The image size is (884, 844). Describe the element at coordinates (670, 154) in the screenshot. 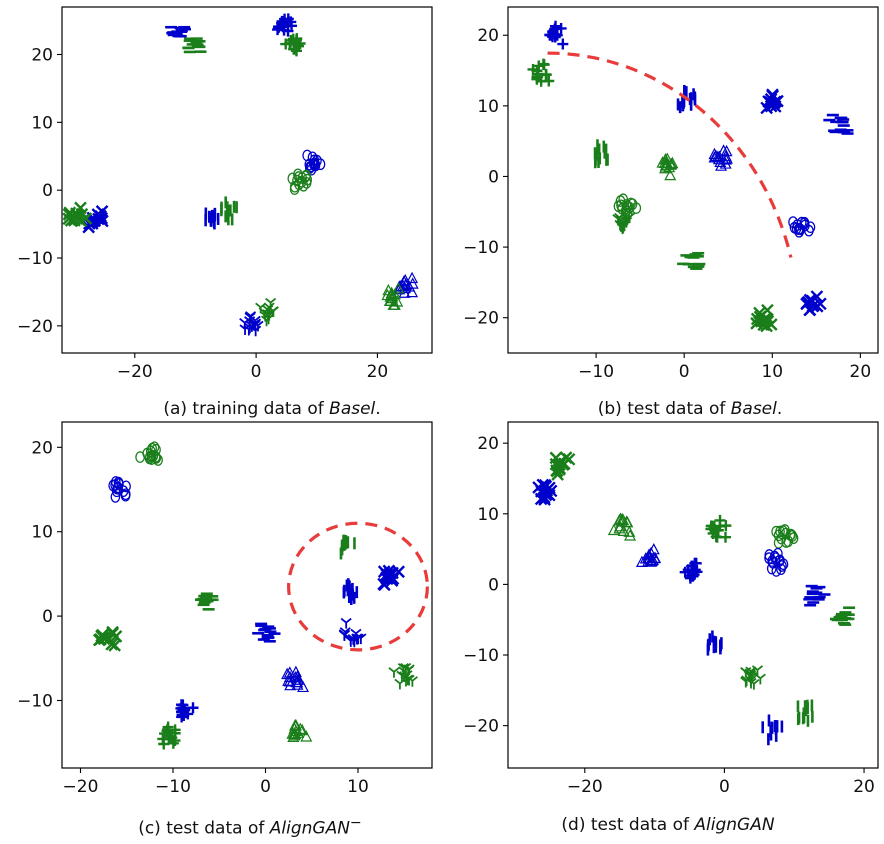

I see `dashed-red-boundary-arc` at that location.